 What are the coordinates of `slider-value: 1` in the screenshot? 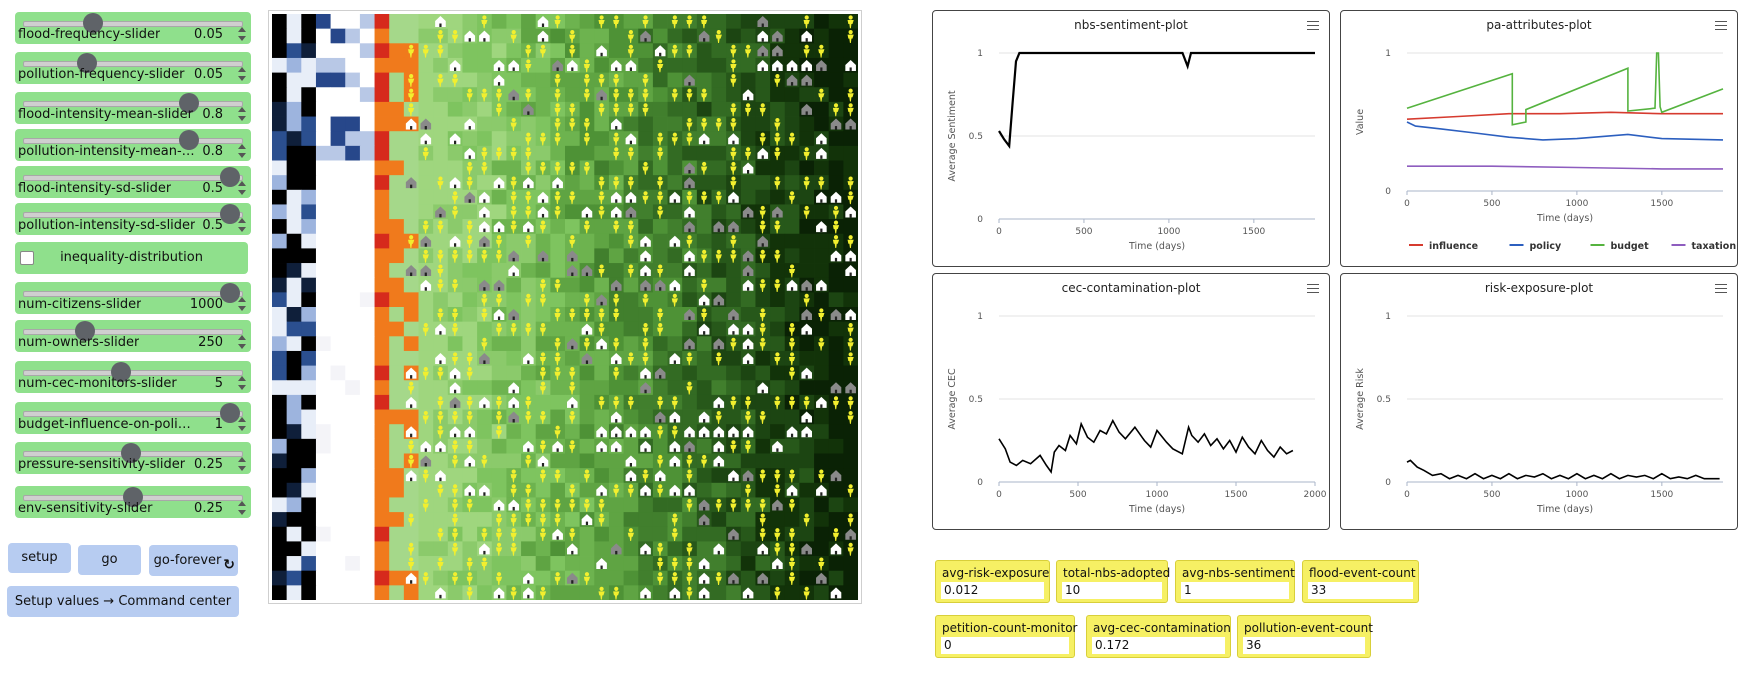 It's located at (218, 424).